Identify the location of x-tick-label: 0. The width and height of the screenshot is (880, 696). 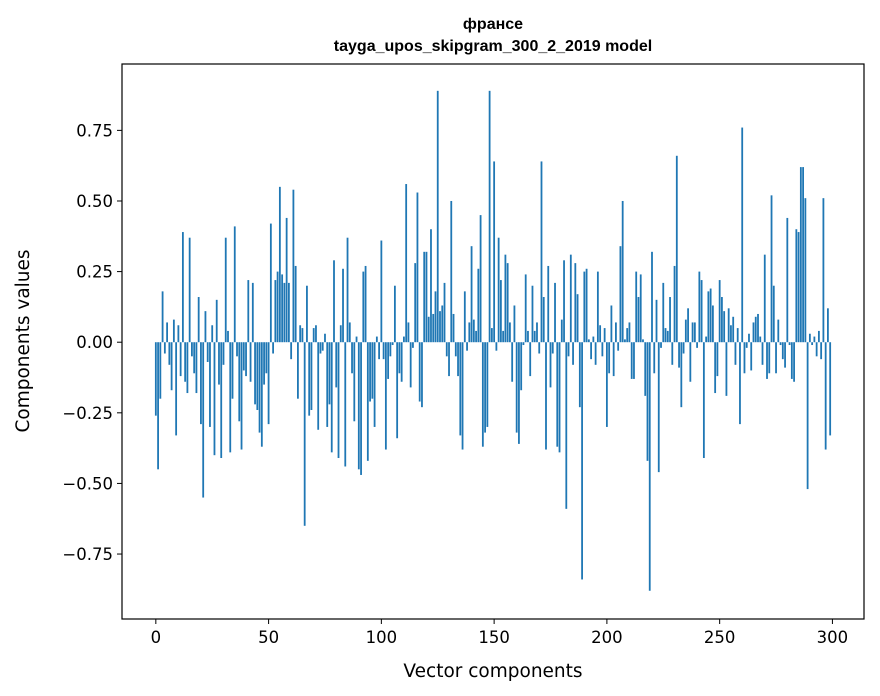
(156, 637).